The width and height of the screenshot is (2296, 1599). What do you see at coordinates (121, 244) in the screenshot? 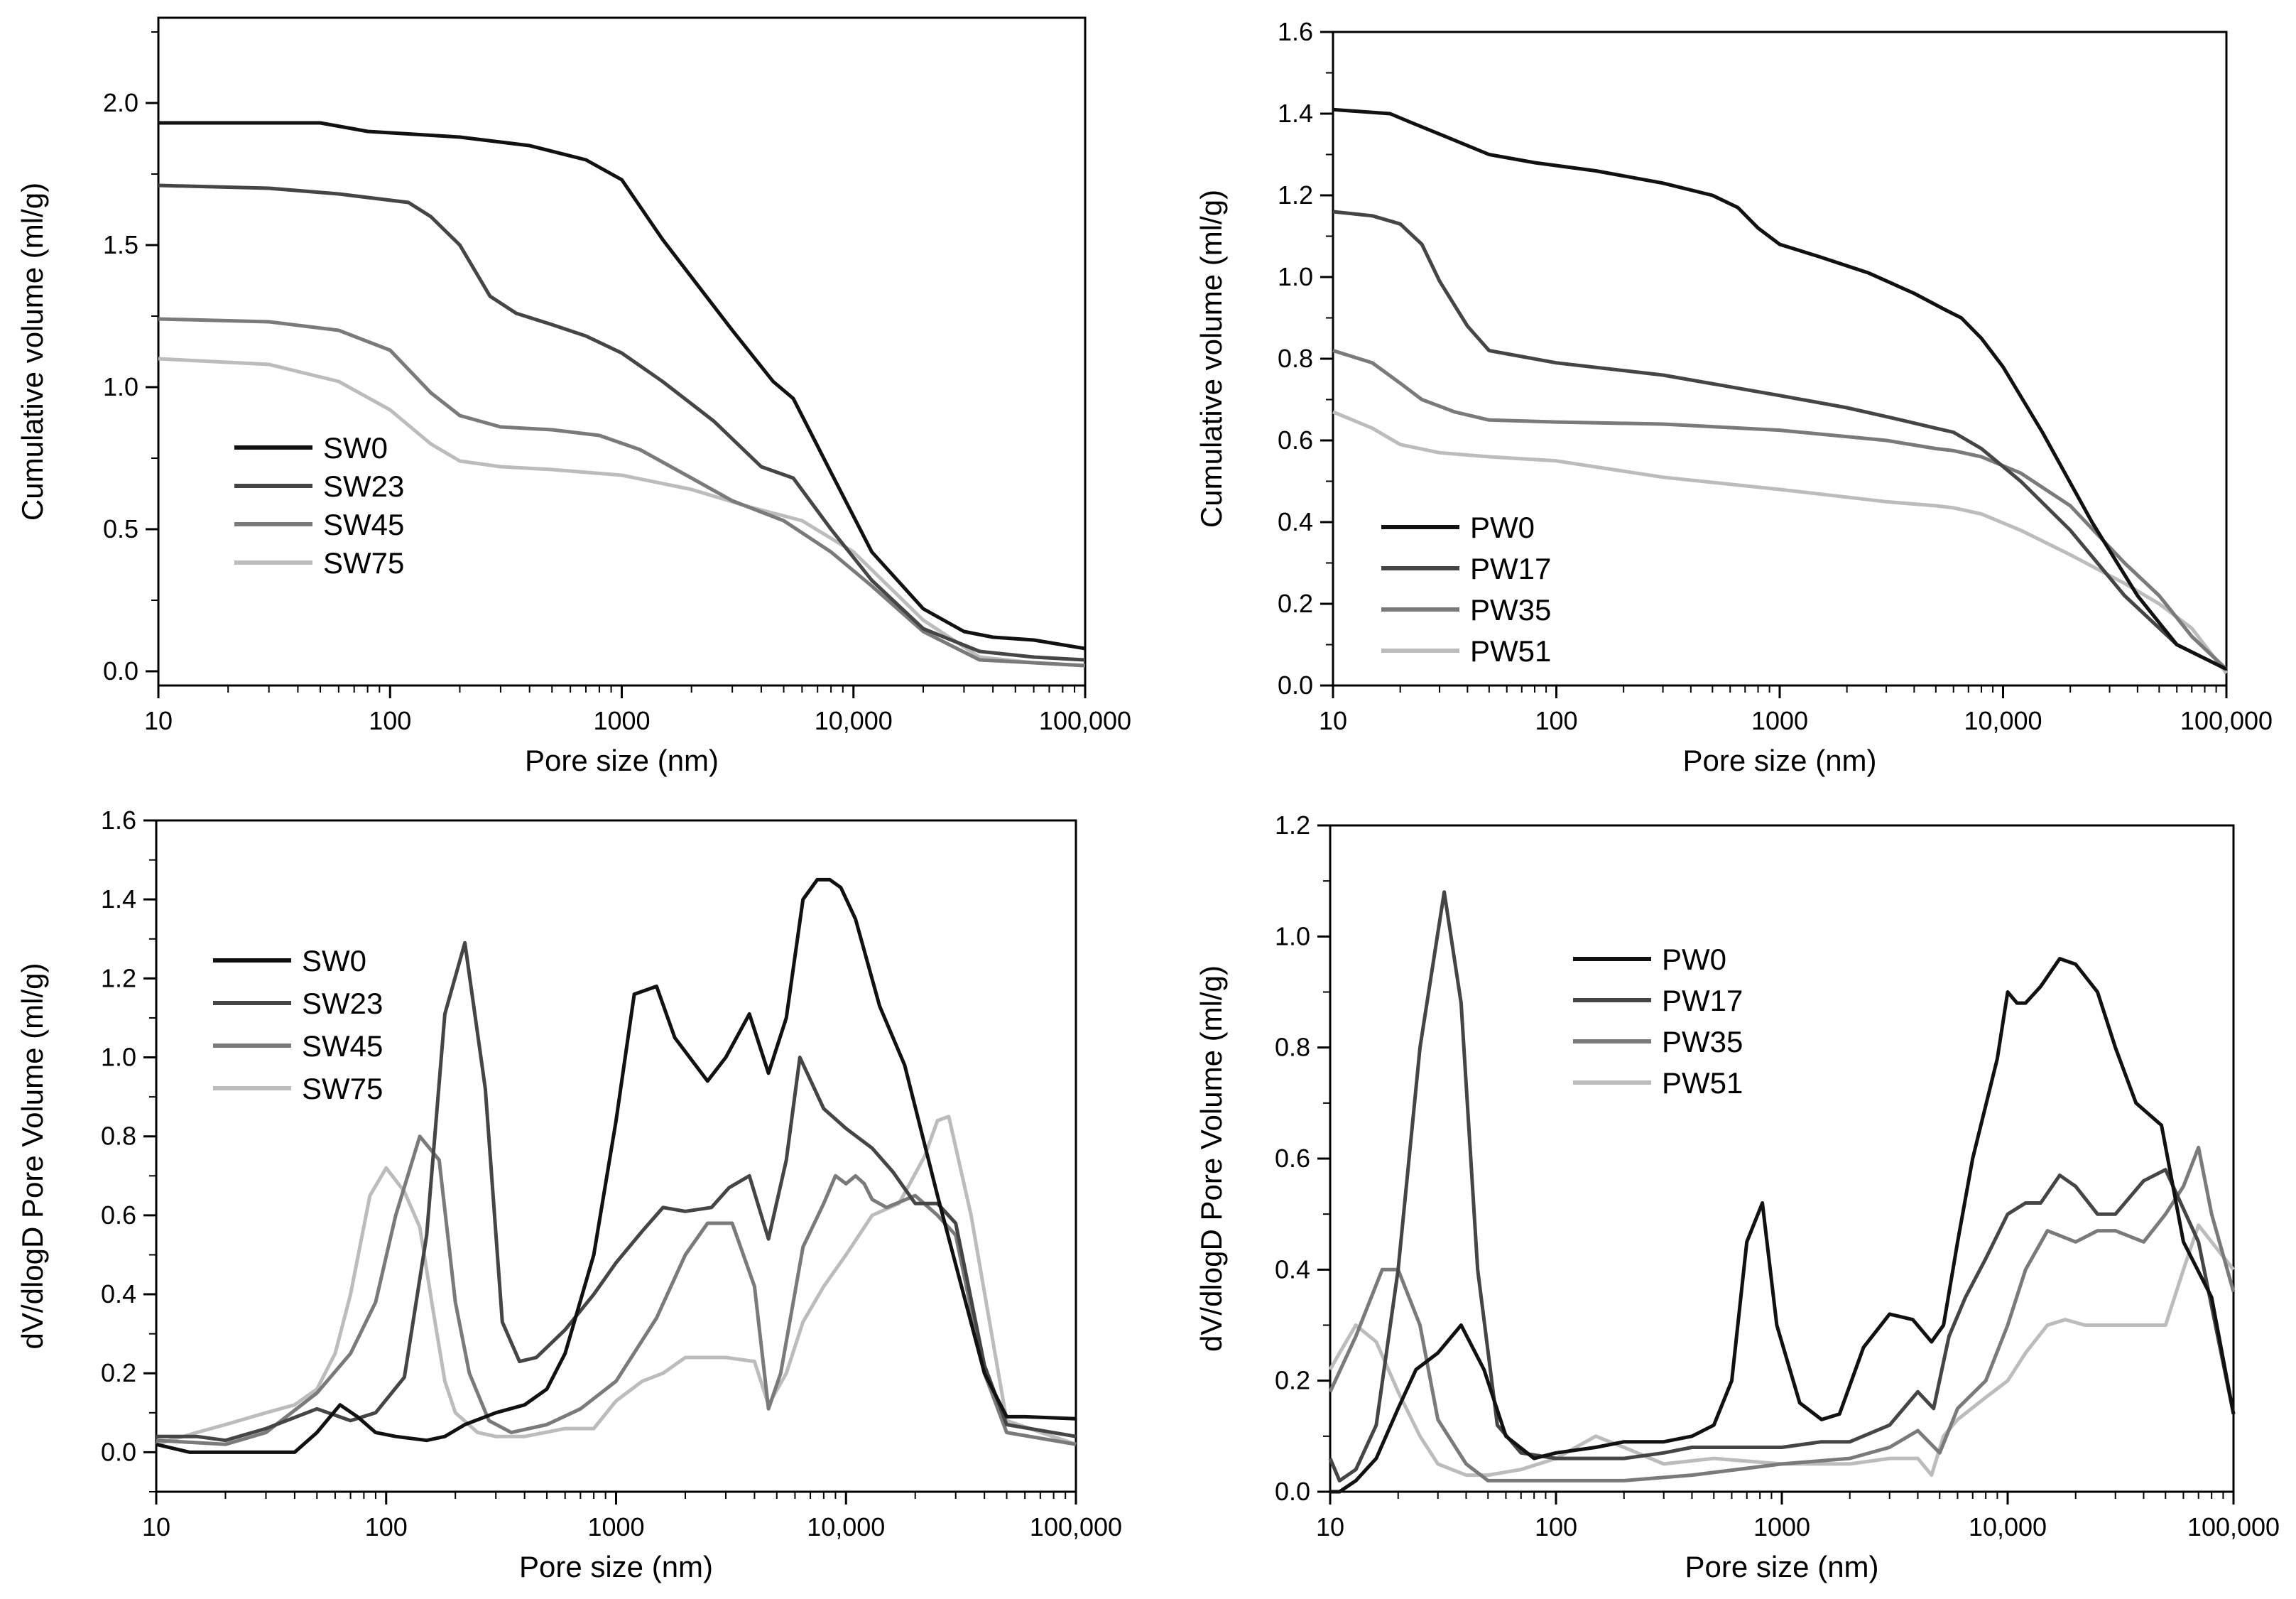
I see `y-tick-label: 1.5` at bounding box center [121, 244].